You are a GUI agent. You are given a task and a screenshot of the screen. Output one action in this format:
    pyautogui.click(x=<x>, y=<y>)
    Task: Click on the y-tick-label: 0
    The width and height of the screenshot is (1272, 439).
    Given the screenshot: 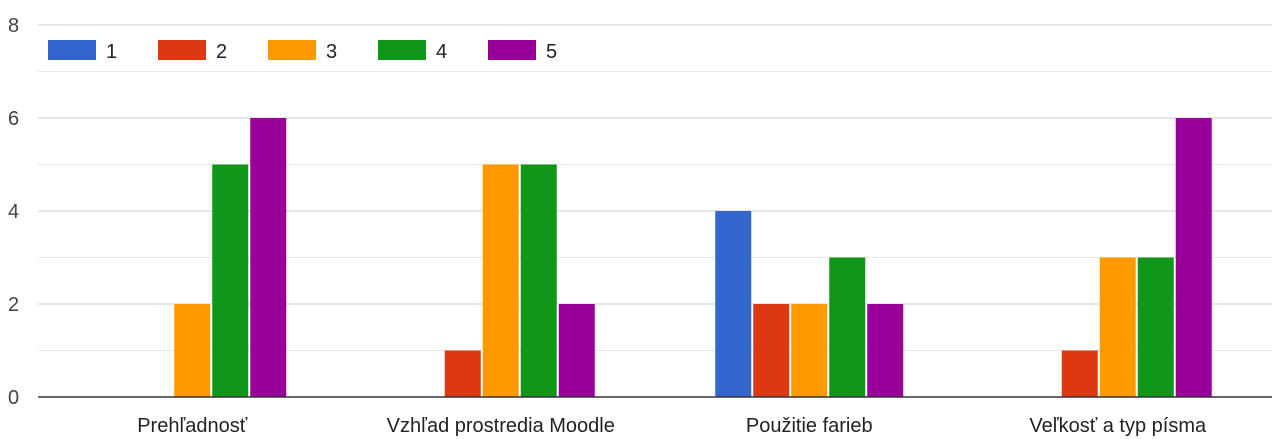 What is the action you would take?
    pyautogui.click(x=13, y=398)
    